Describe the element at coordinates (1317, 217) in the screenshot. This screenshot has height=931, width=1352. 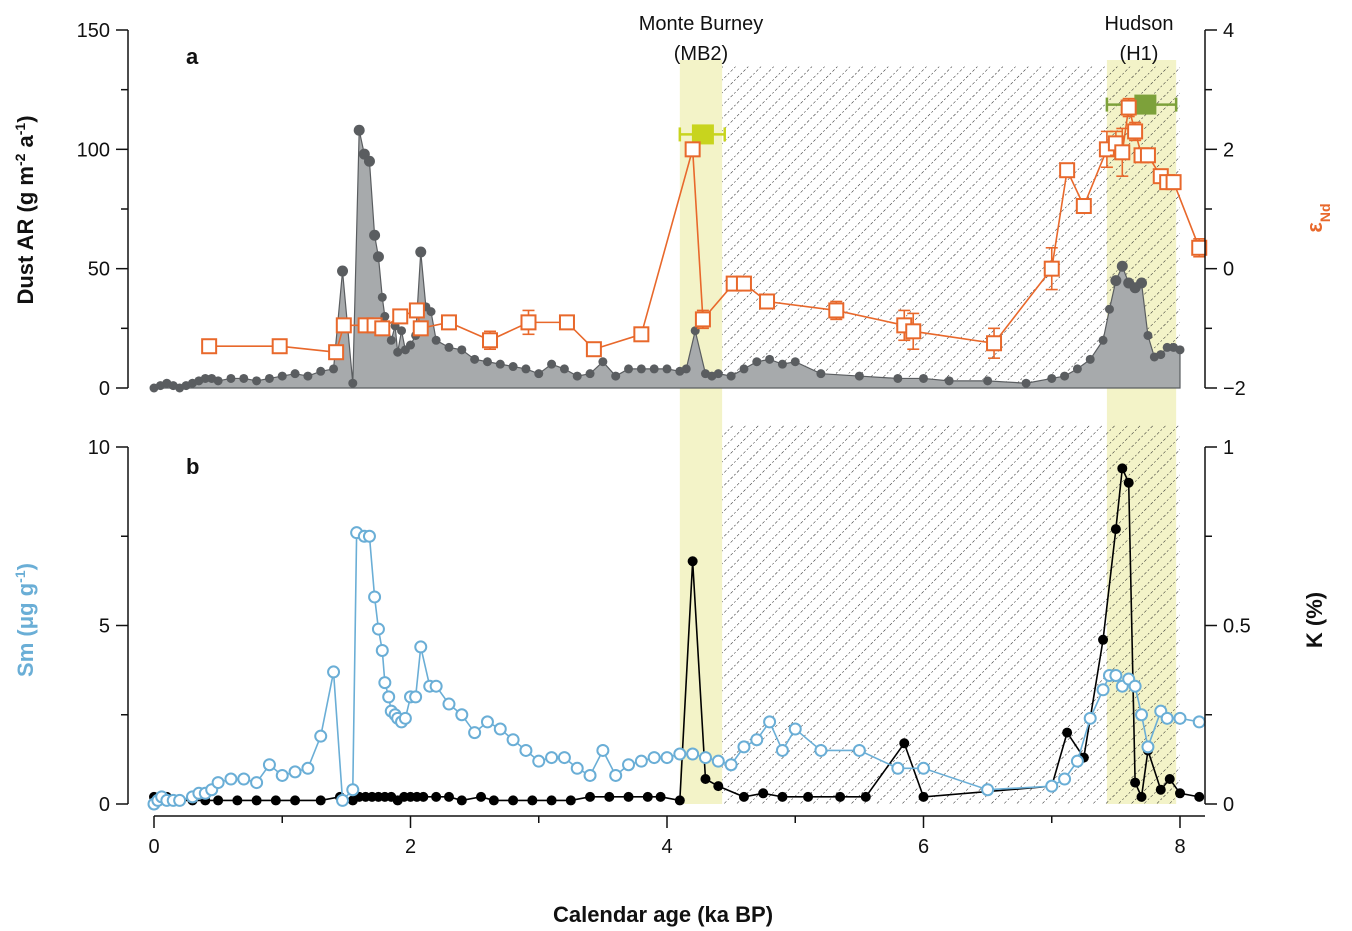
I see `y2-axis-label-end: εNd` at that location.